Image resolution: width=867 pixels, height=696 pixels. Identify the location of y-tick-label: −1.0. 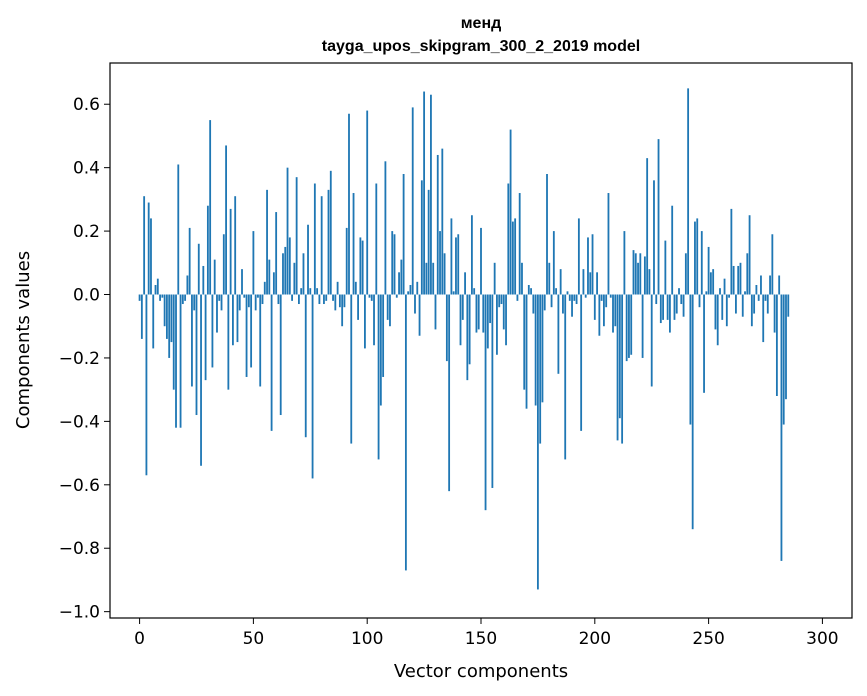
(79, 613).